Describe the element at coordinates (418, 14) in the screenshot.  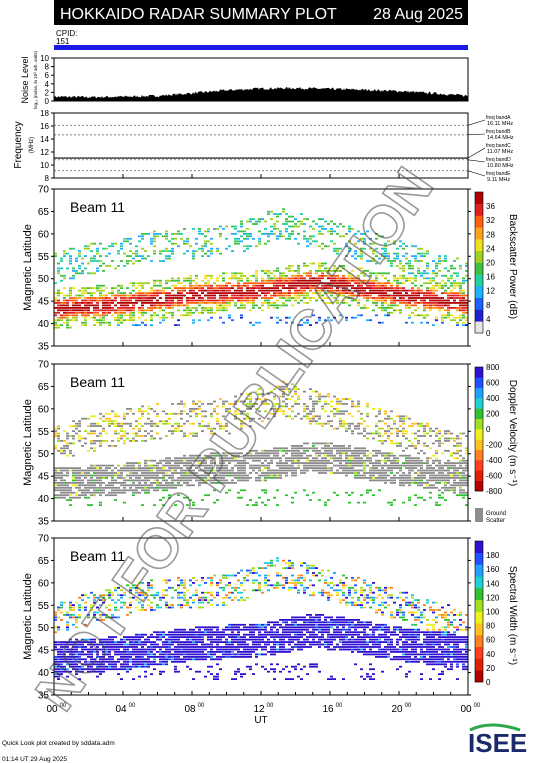
I see `plot-date: 28 Aug 2025` at that location.